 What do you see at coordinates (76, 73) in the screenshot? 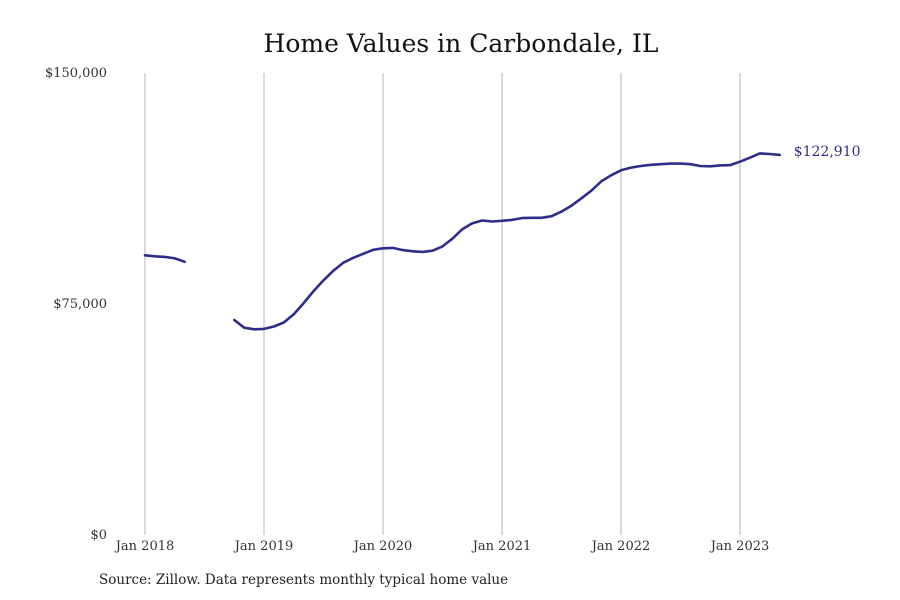
I see `y-tick-label: $150,000` at bounding box center [76, 73].